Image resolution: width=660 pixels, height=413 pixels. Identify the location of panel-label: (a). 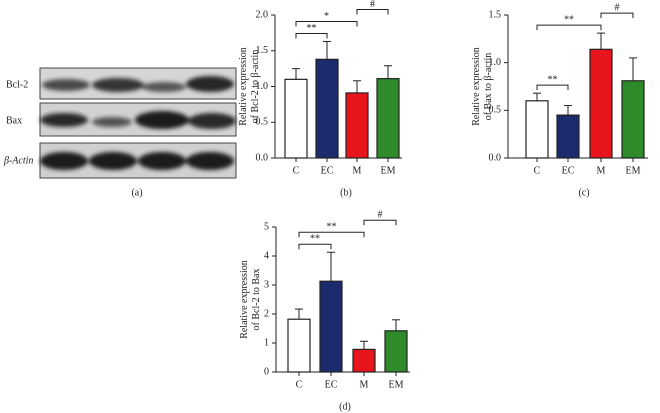
(136, 192).